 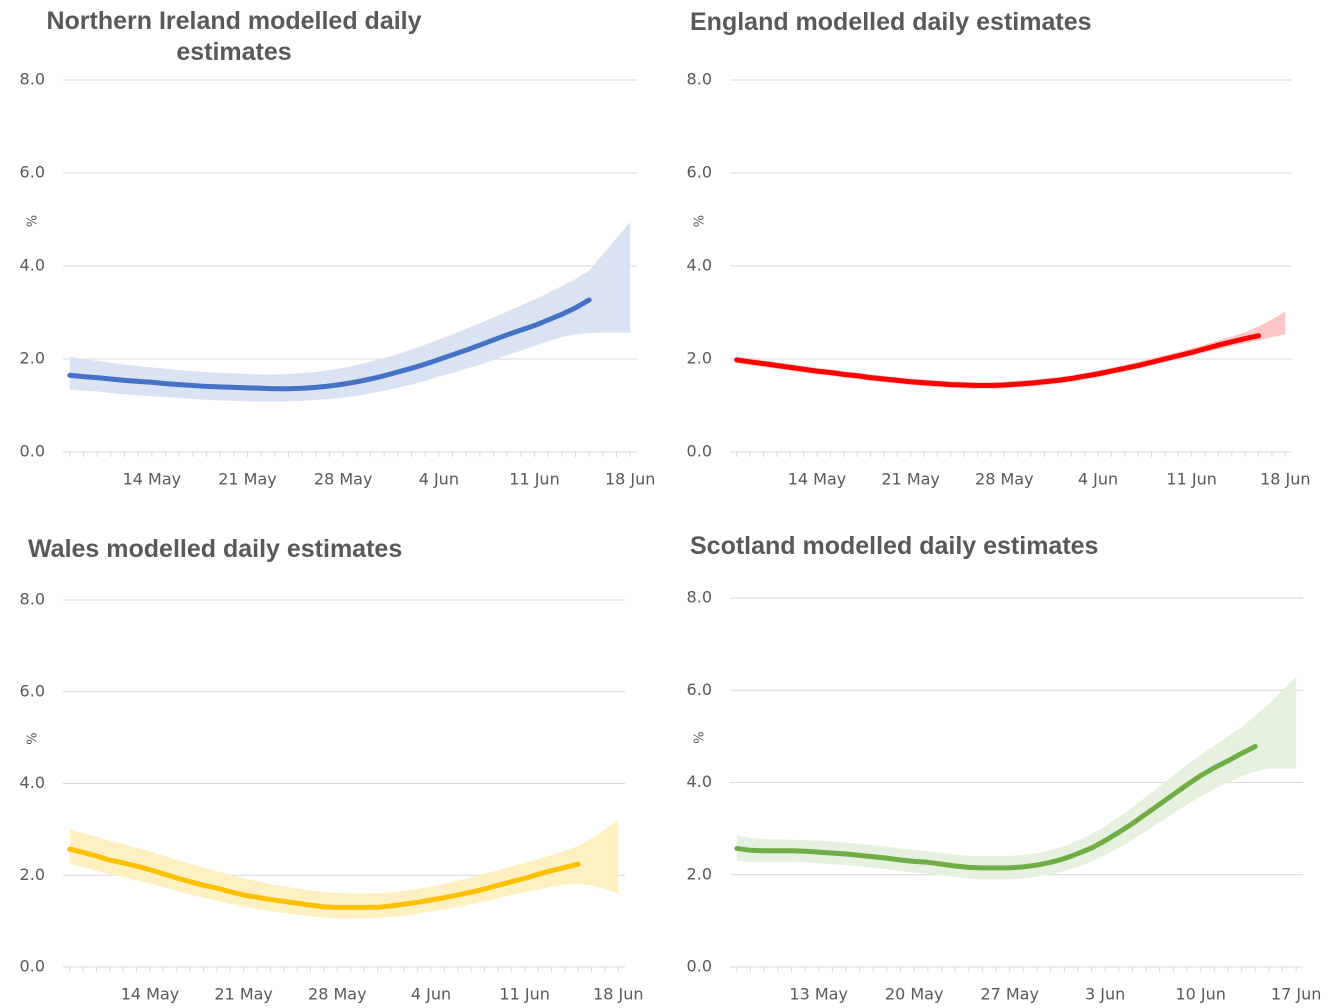 What do you see at coordinates (1200, 994) in the screenshot?
I see `x-tick-label: 10 Jun` at bounding box center [1200, 994].